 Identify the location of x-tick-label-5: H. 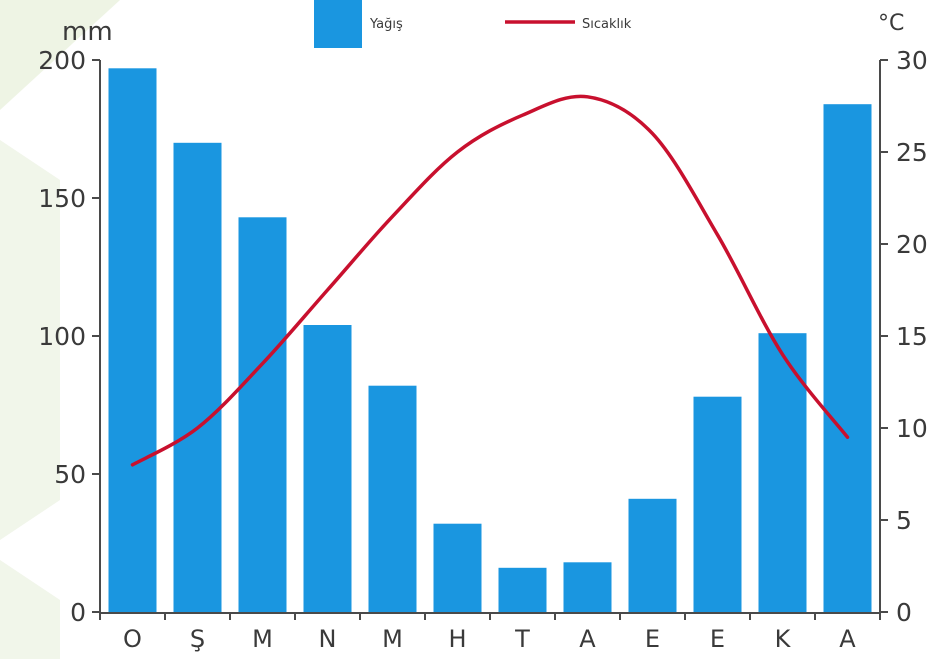
(457, 639).